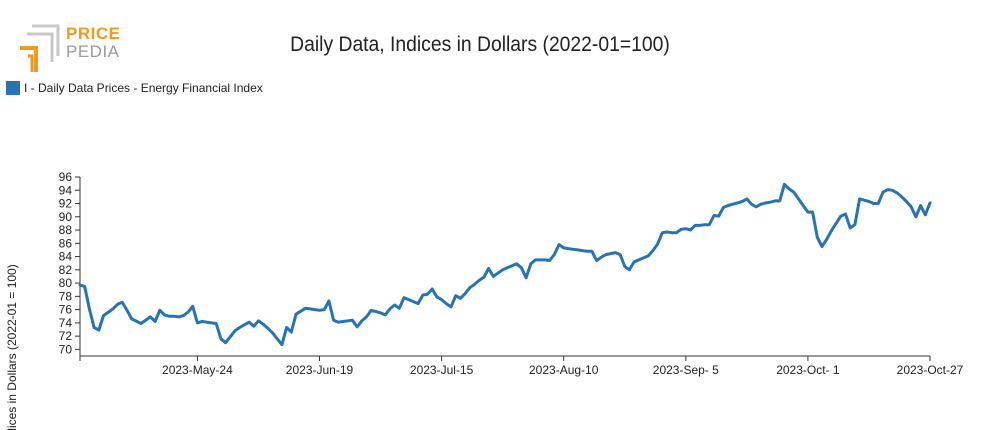 Image resolution: width=985 pixels, height=430 pixels. What do you see at coordinates (66, 204) in the screenshot?
I see `y-tick-label: 92` at bounding box center [66, 204].